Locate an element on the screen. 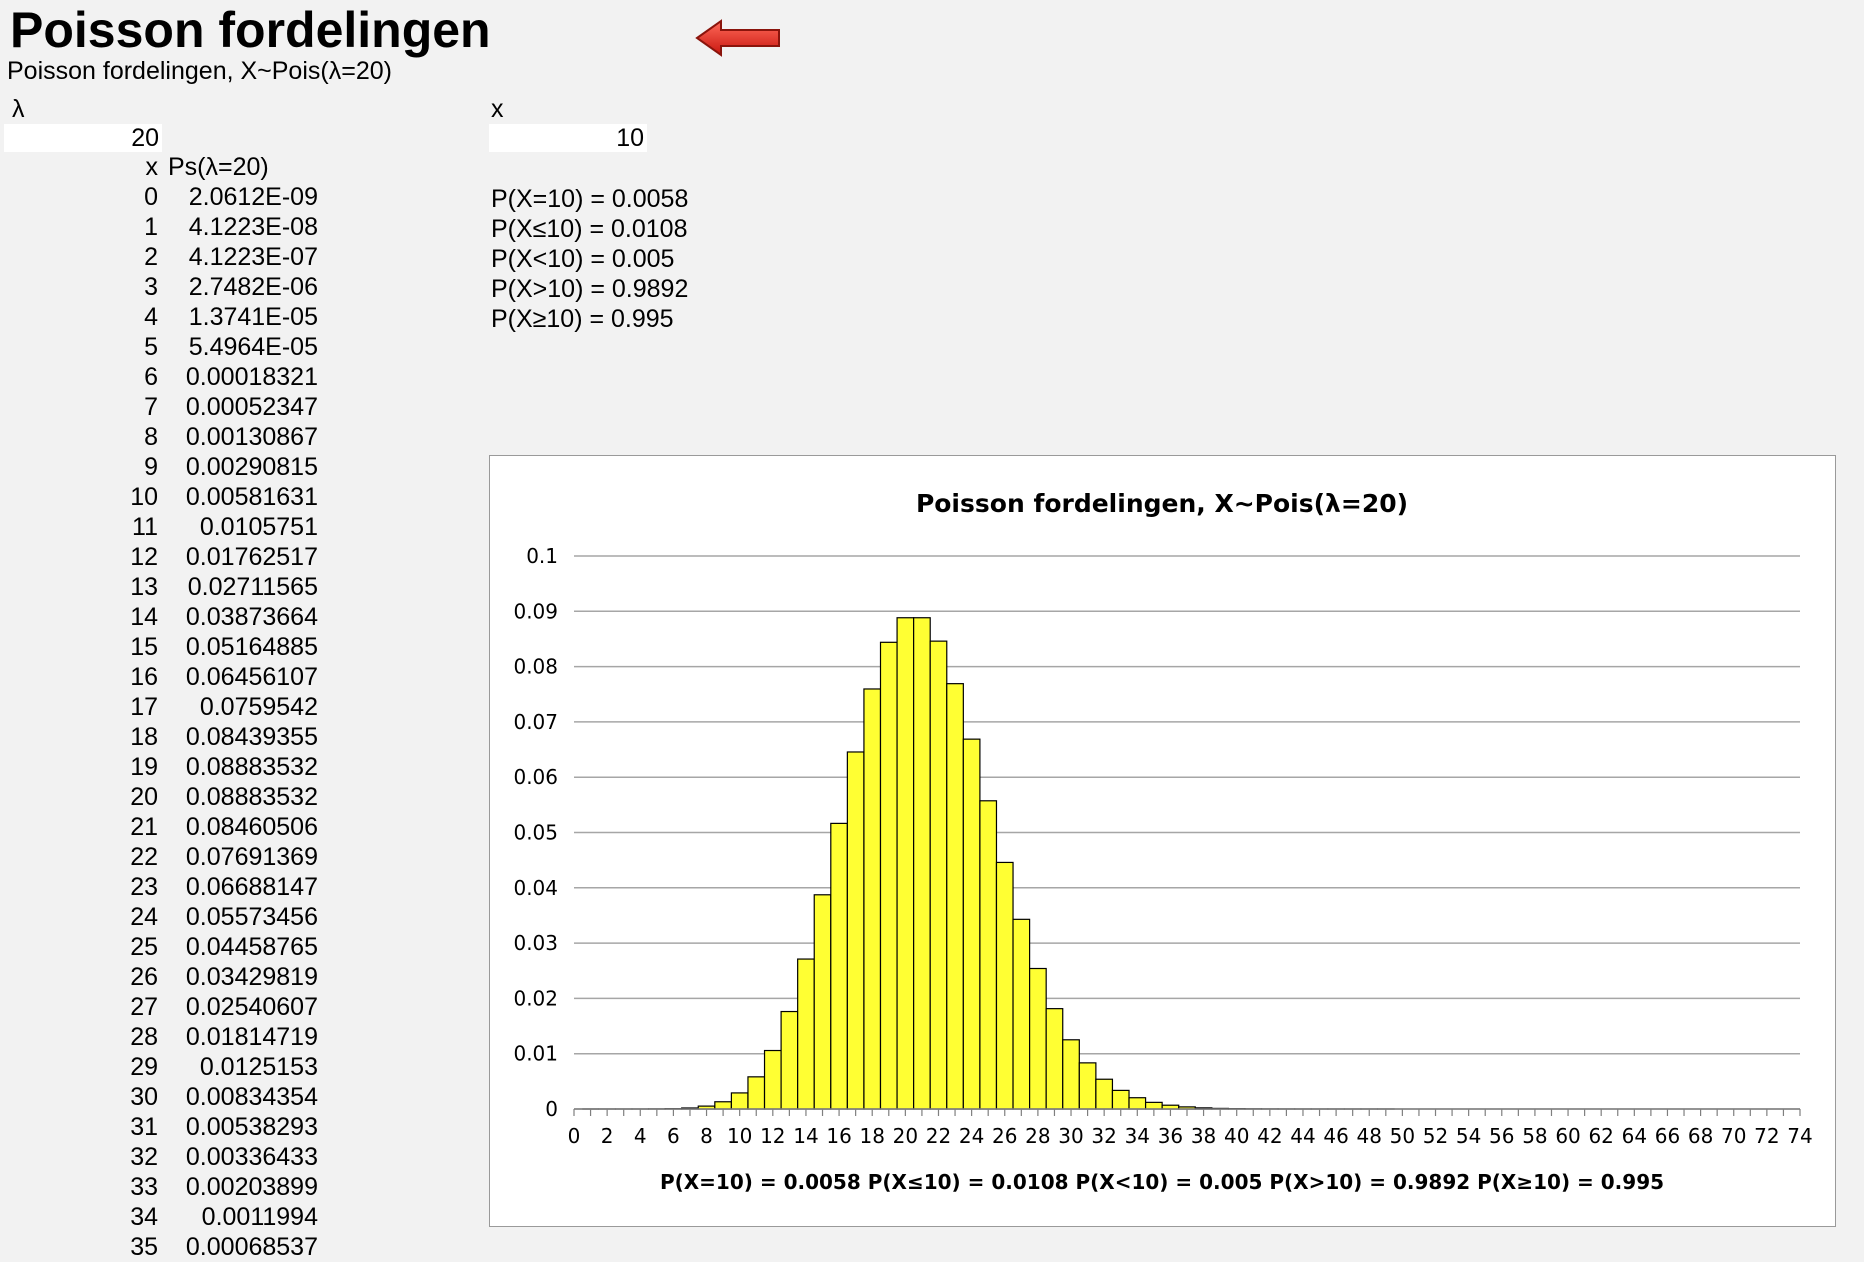 The height and width of the screenshot is (1262, 1864). table-cell-p: 0.00203899 is located at coordinates (239, 1187).